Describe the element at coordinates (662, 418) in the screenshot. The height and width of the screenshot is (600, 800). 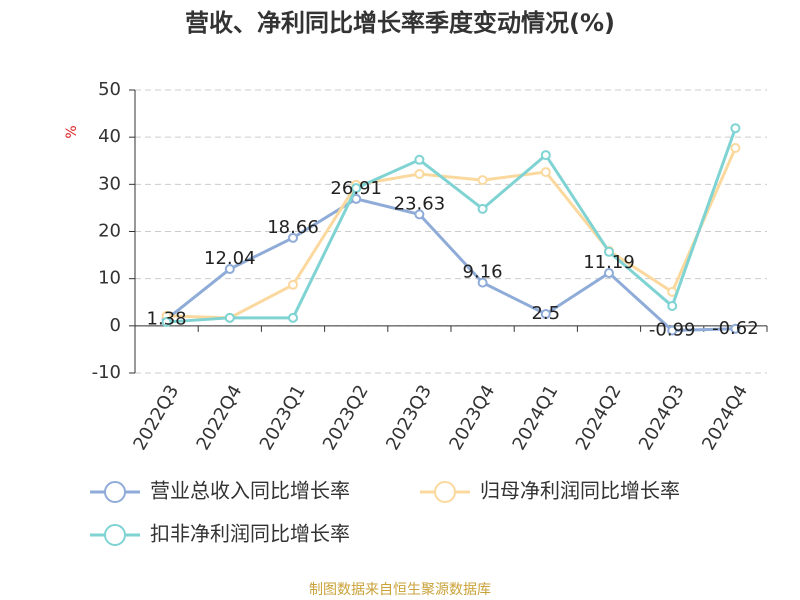
I see `x-tick-label: 2024Q3` at that location.